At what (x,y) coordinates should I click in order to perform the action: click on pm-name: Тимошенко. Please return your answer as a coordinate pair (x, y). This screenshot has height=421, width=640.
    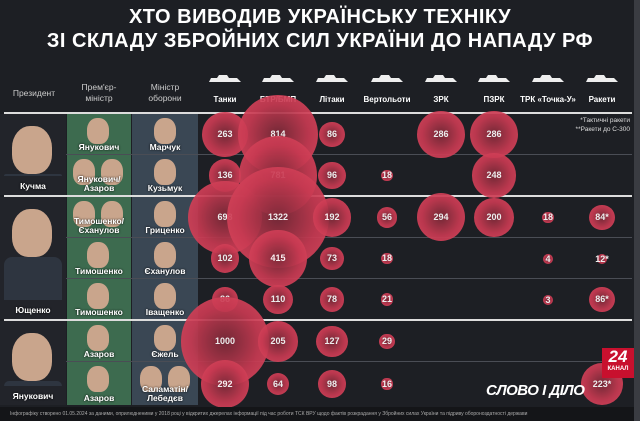
    Looking at the image, I should click on (99, 271).